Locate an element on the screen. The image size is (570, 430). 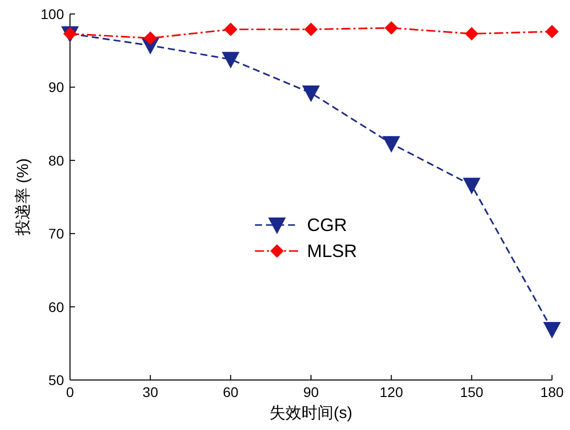
y-tick-label: 100 is located at coordinates (52, 14).